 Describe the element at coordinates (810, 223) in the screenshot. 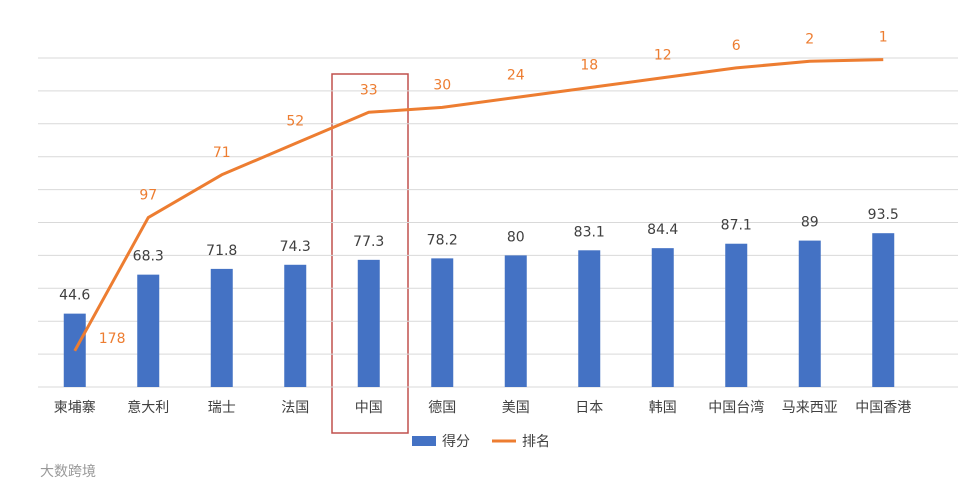

I see `data-label: 89` at that location.